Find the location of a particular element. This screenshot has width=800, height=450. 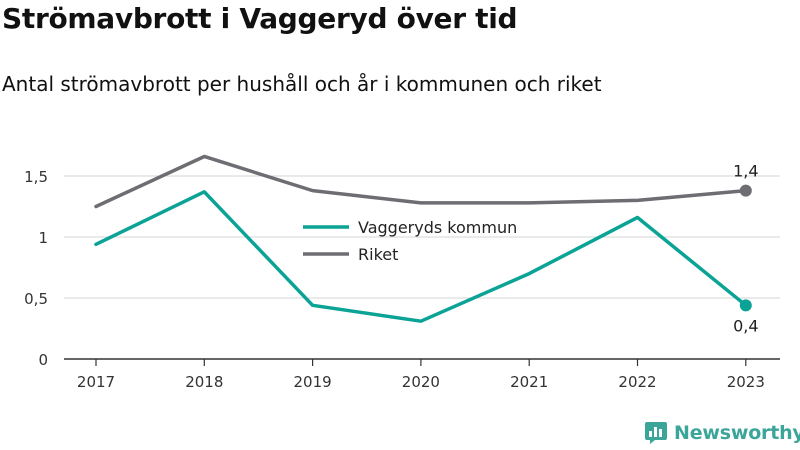

series-end-label: 1,4 is located at coordinates (745, 171).